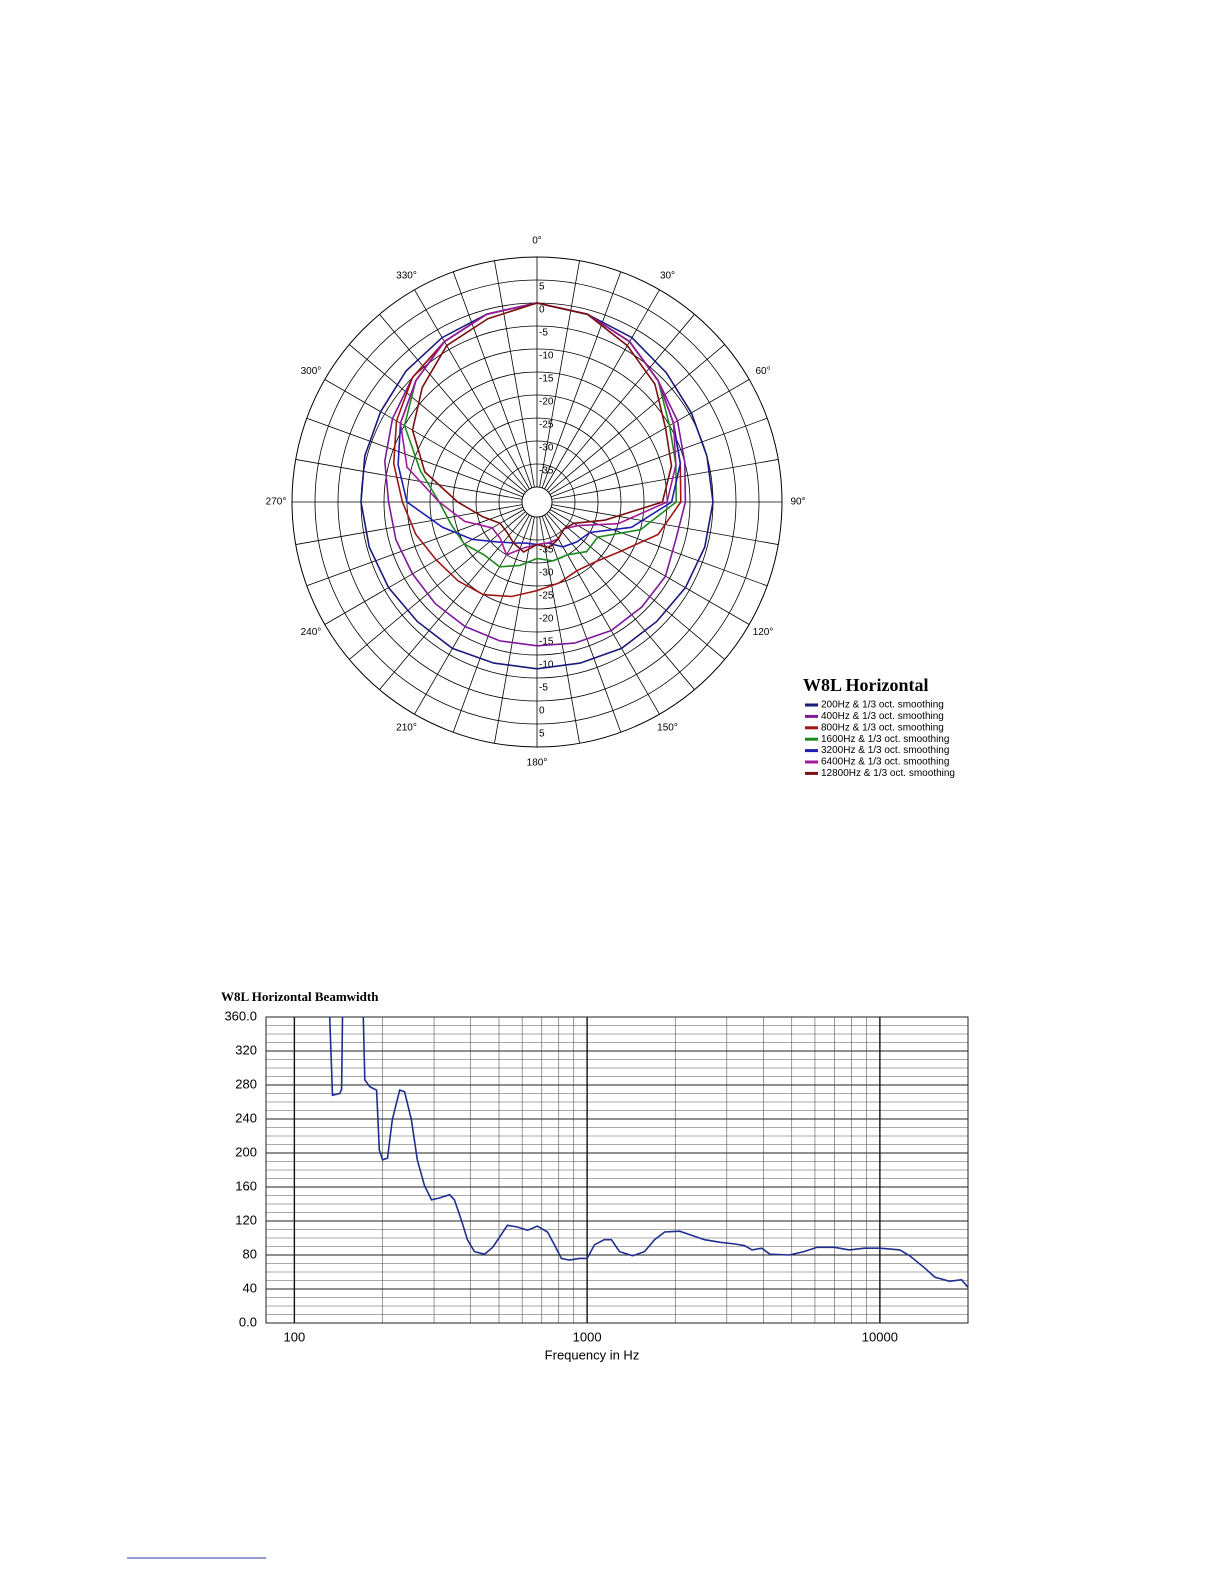 This screenshot has height=1584, width=1224. Describe the element at coordinates (885, 750) in the screenshot. I see `legend-label: 3200Hz & 1/3 oct. smoothing` at that location.